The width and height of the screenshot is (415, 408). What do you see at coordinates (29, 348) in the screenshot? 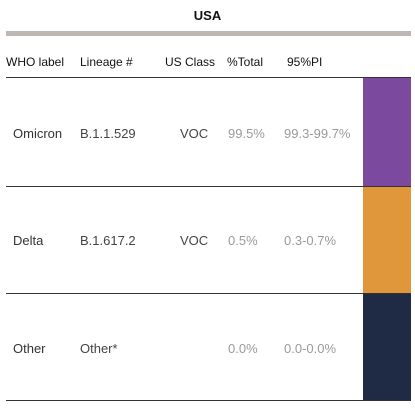
I see `who-label-cell: Other` at bounding box center [29, 348].